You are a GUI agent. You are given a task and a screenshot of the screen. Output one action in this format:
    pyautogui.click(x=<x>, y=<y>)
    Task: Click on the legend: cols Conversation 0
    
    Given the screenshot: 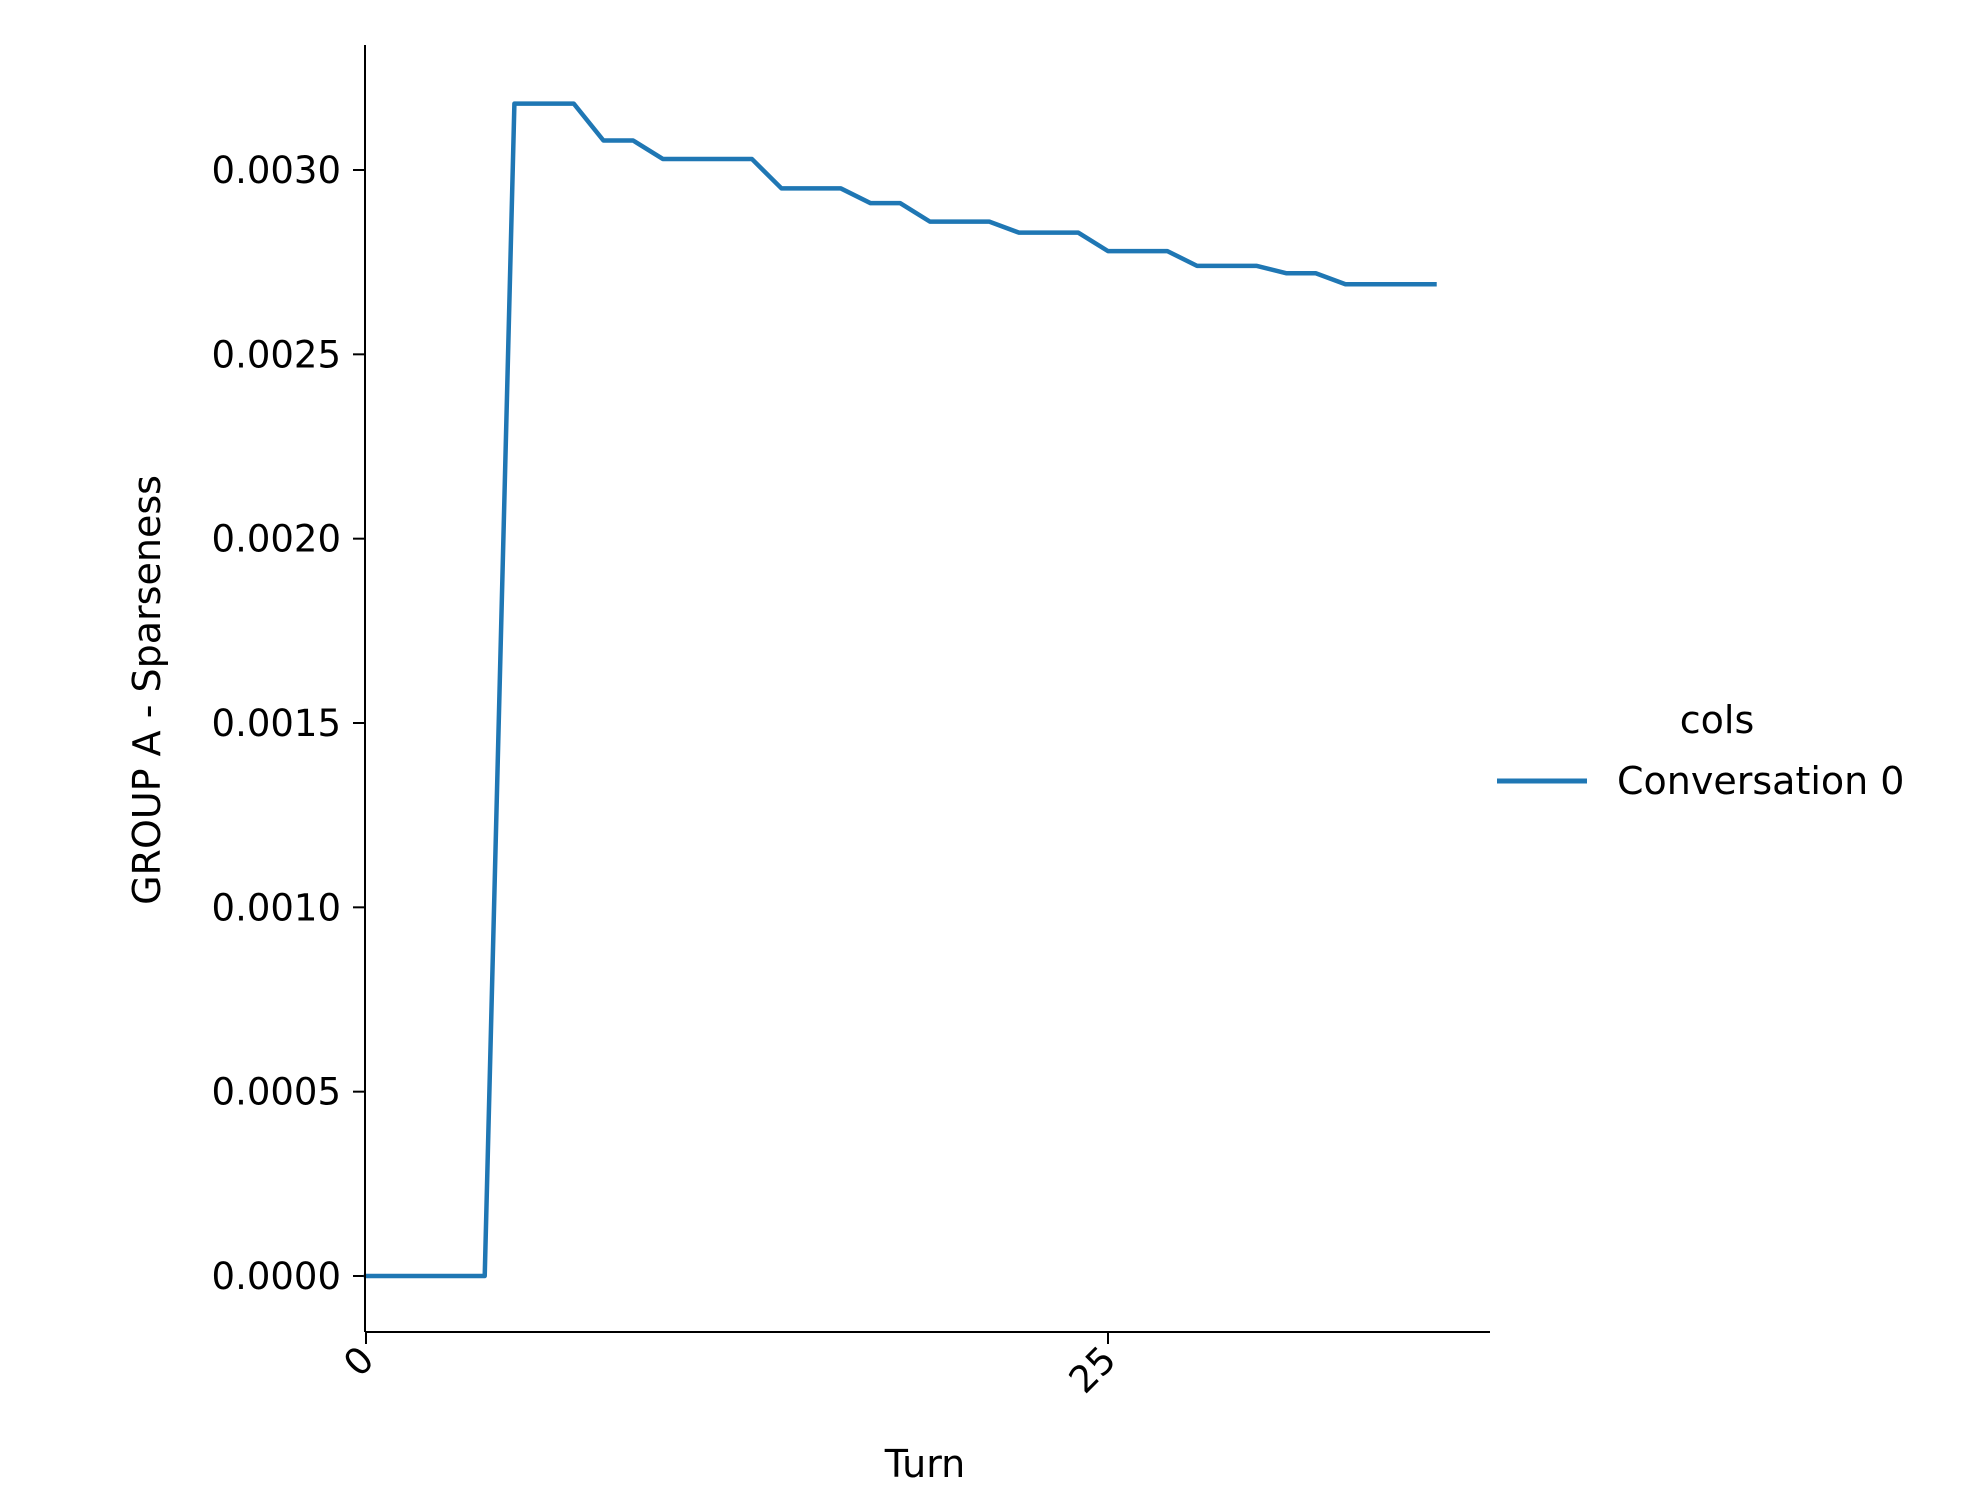 What is the action you would take?
    pyautogui.click(x=1701, y=750)
    